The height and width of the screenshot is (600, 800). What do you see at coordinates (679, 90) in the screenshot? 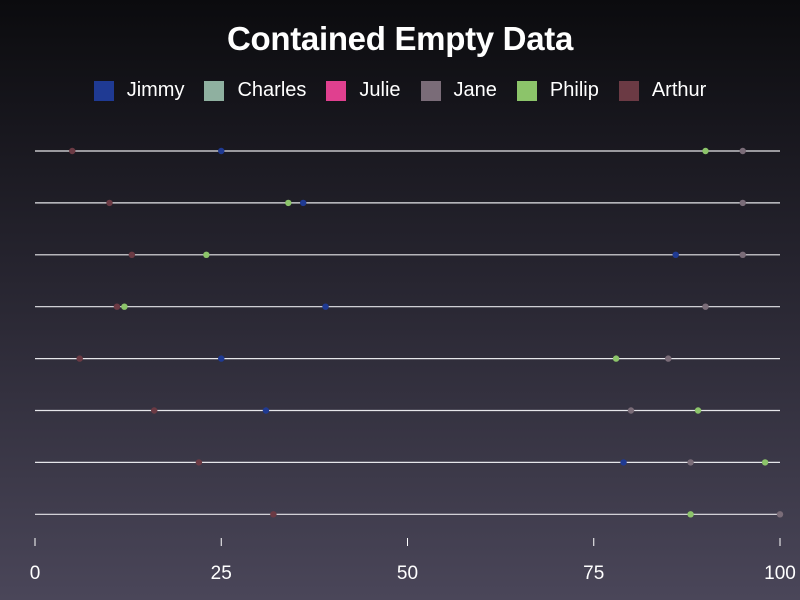
I see `legend-label: Arthur` at bounding box center [679, 90].